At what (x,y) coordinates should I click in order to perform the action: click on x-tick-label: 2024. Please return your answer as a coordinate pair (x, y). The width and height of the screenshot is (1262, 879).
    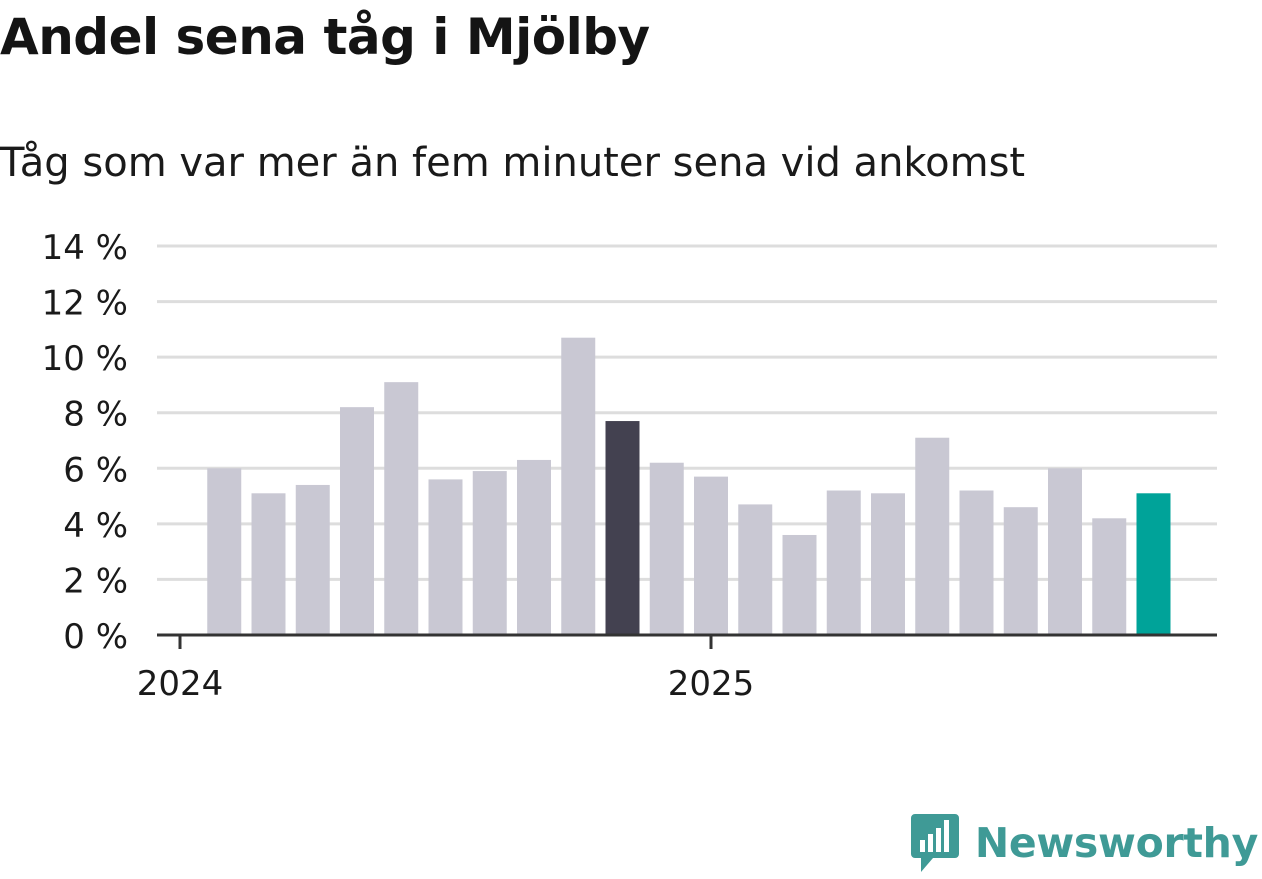
    Looking at the image, I should click on (180, 684).